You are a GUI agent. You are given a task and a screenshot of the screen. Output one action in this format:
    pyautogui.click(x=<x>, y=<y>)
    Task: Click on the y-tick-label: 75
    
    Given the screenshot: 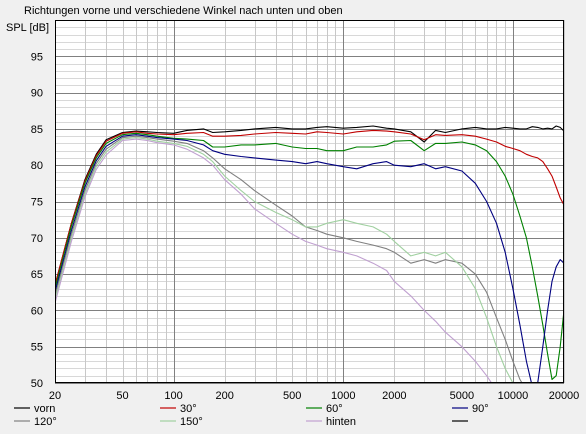 What is the action you would take?
    pyautogui.click(x=37, y=203)
    